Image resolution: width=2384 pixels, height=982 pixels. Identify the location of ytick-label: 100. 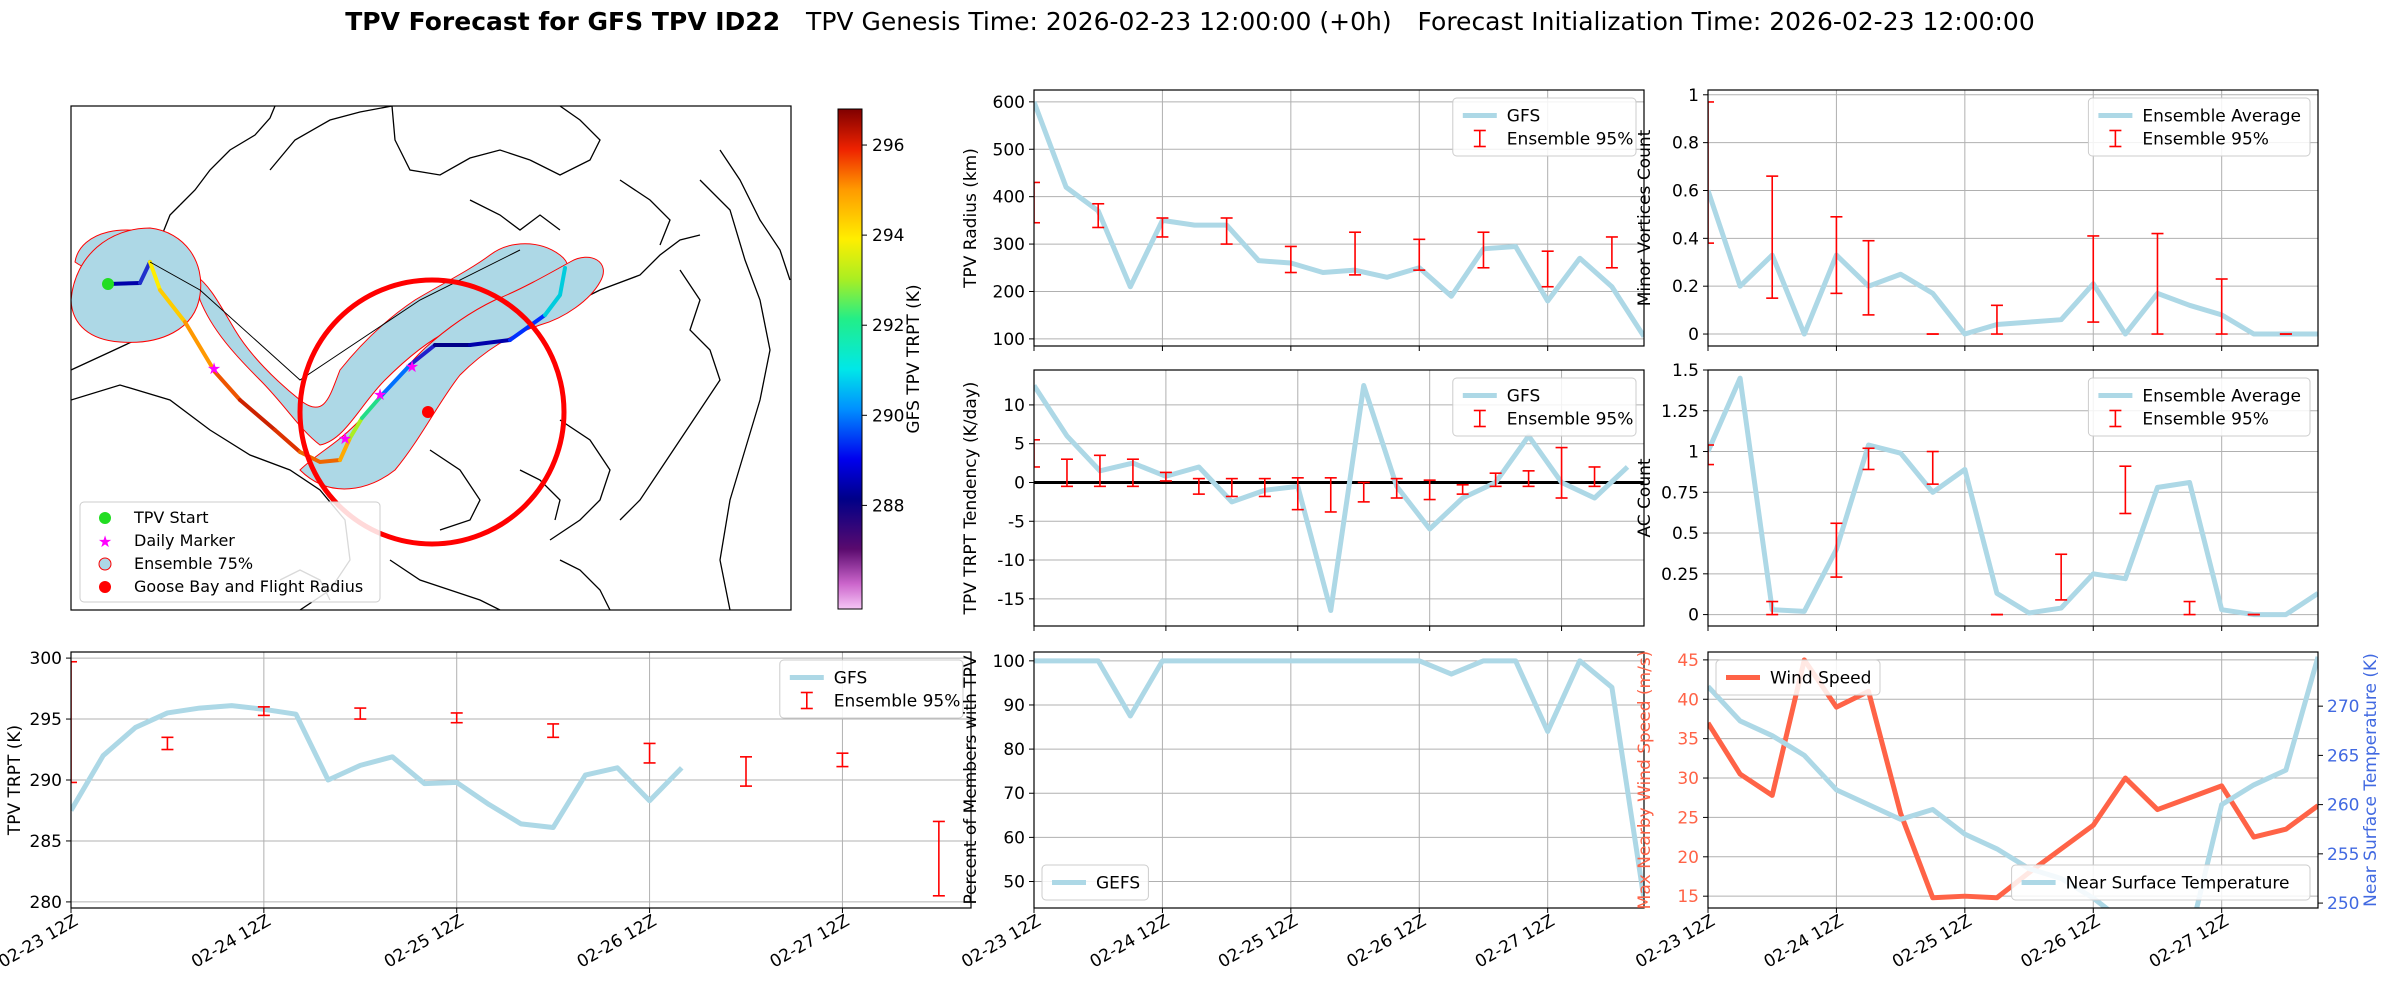
(1009, 340).